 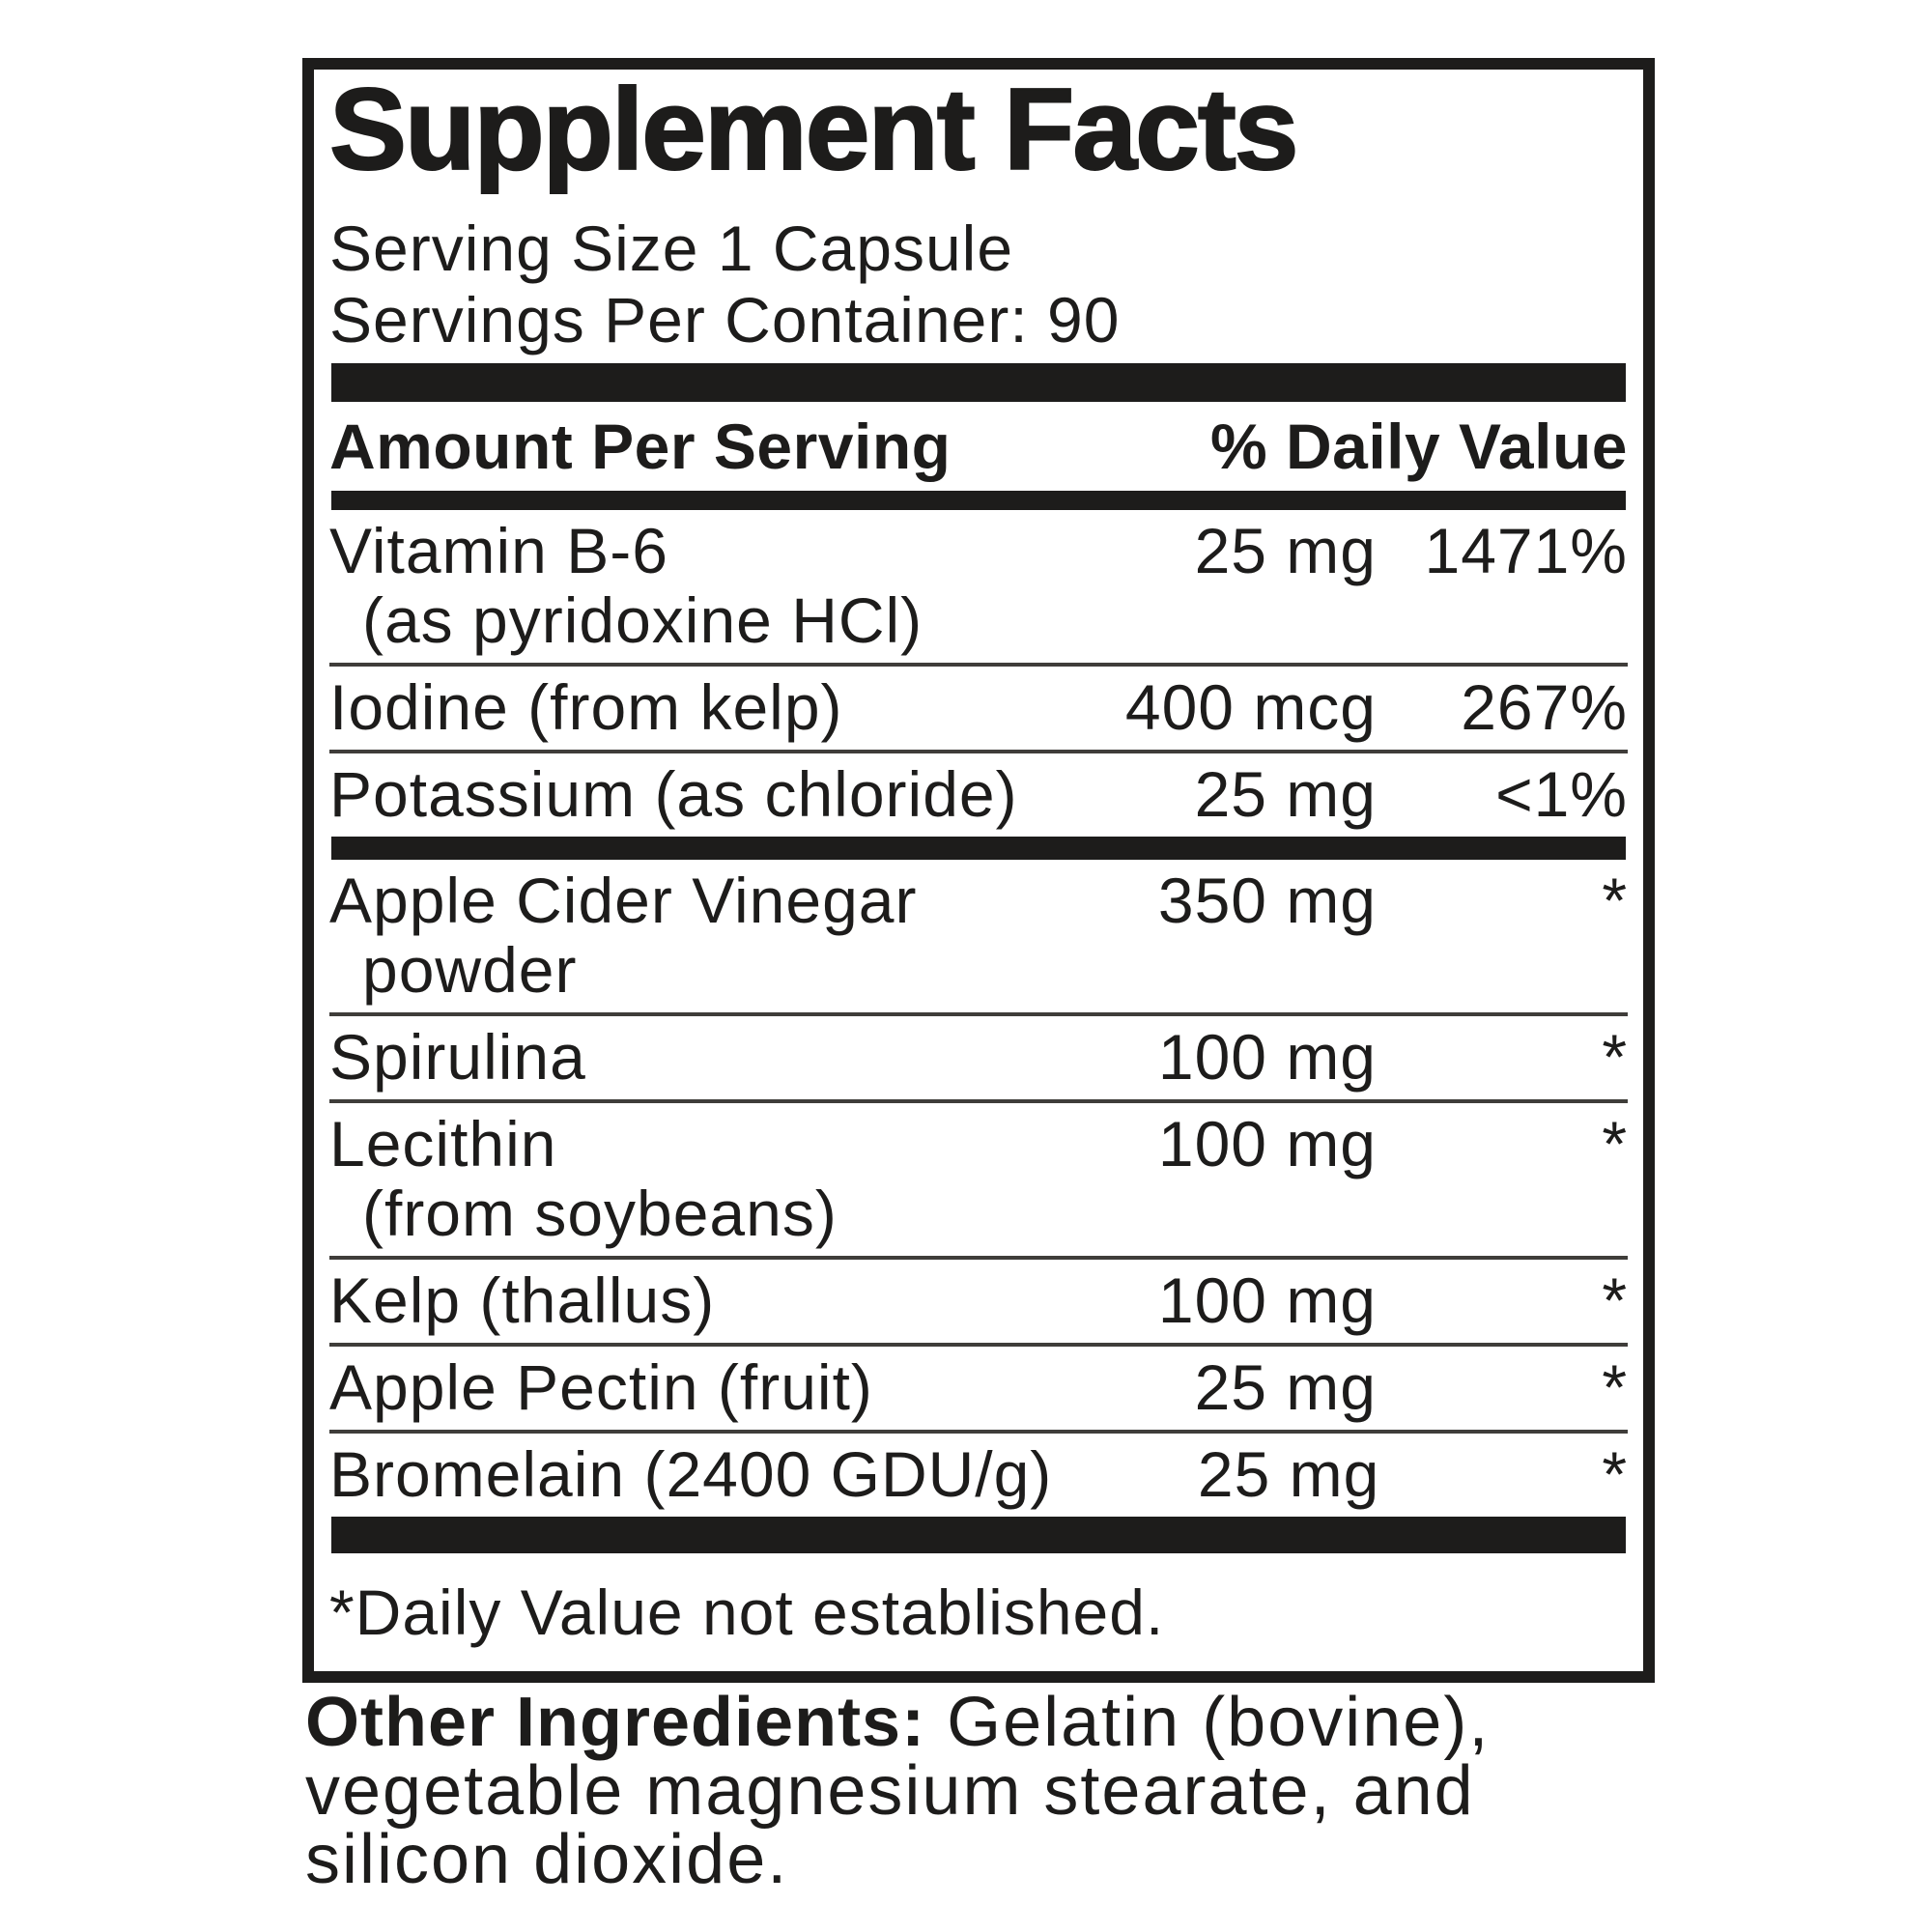 What do you see at coordinates (978, 1303) in the screenshot?
I see `table-row: Kelp (thallus) 100 mg *` at bounding box center [978, 1303].